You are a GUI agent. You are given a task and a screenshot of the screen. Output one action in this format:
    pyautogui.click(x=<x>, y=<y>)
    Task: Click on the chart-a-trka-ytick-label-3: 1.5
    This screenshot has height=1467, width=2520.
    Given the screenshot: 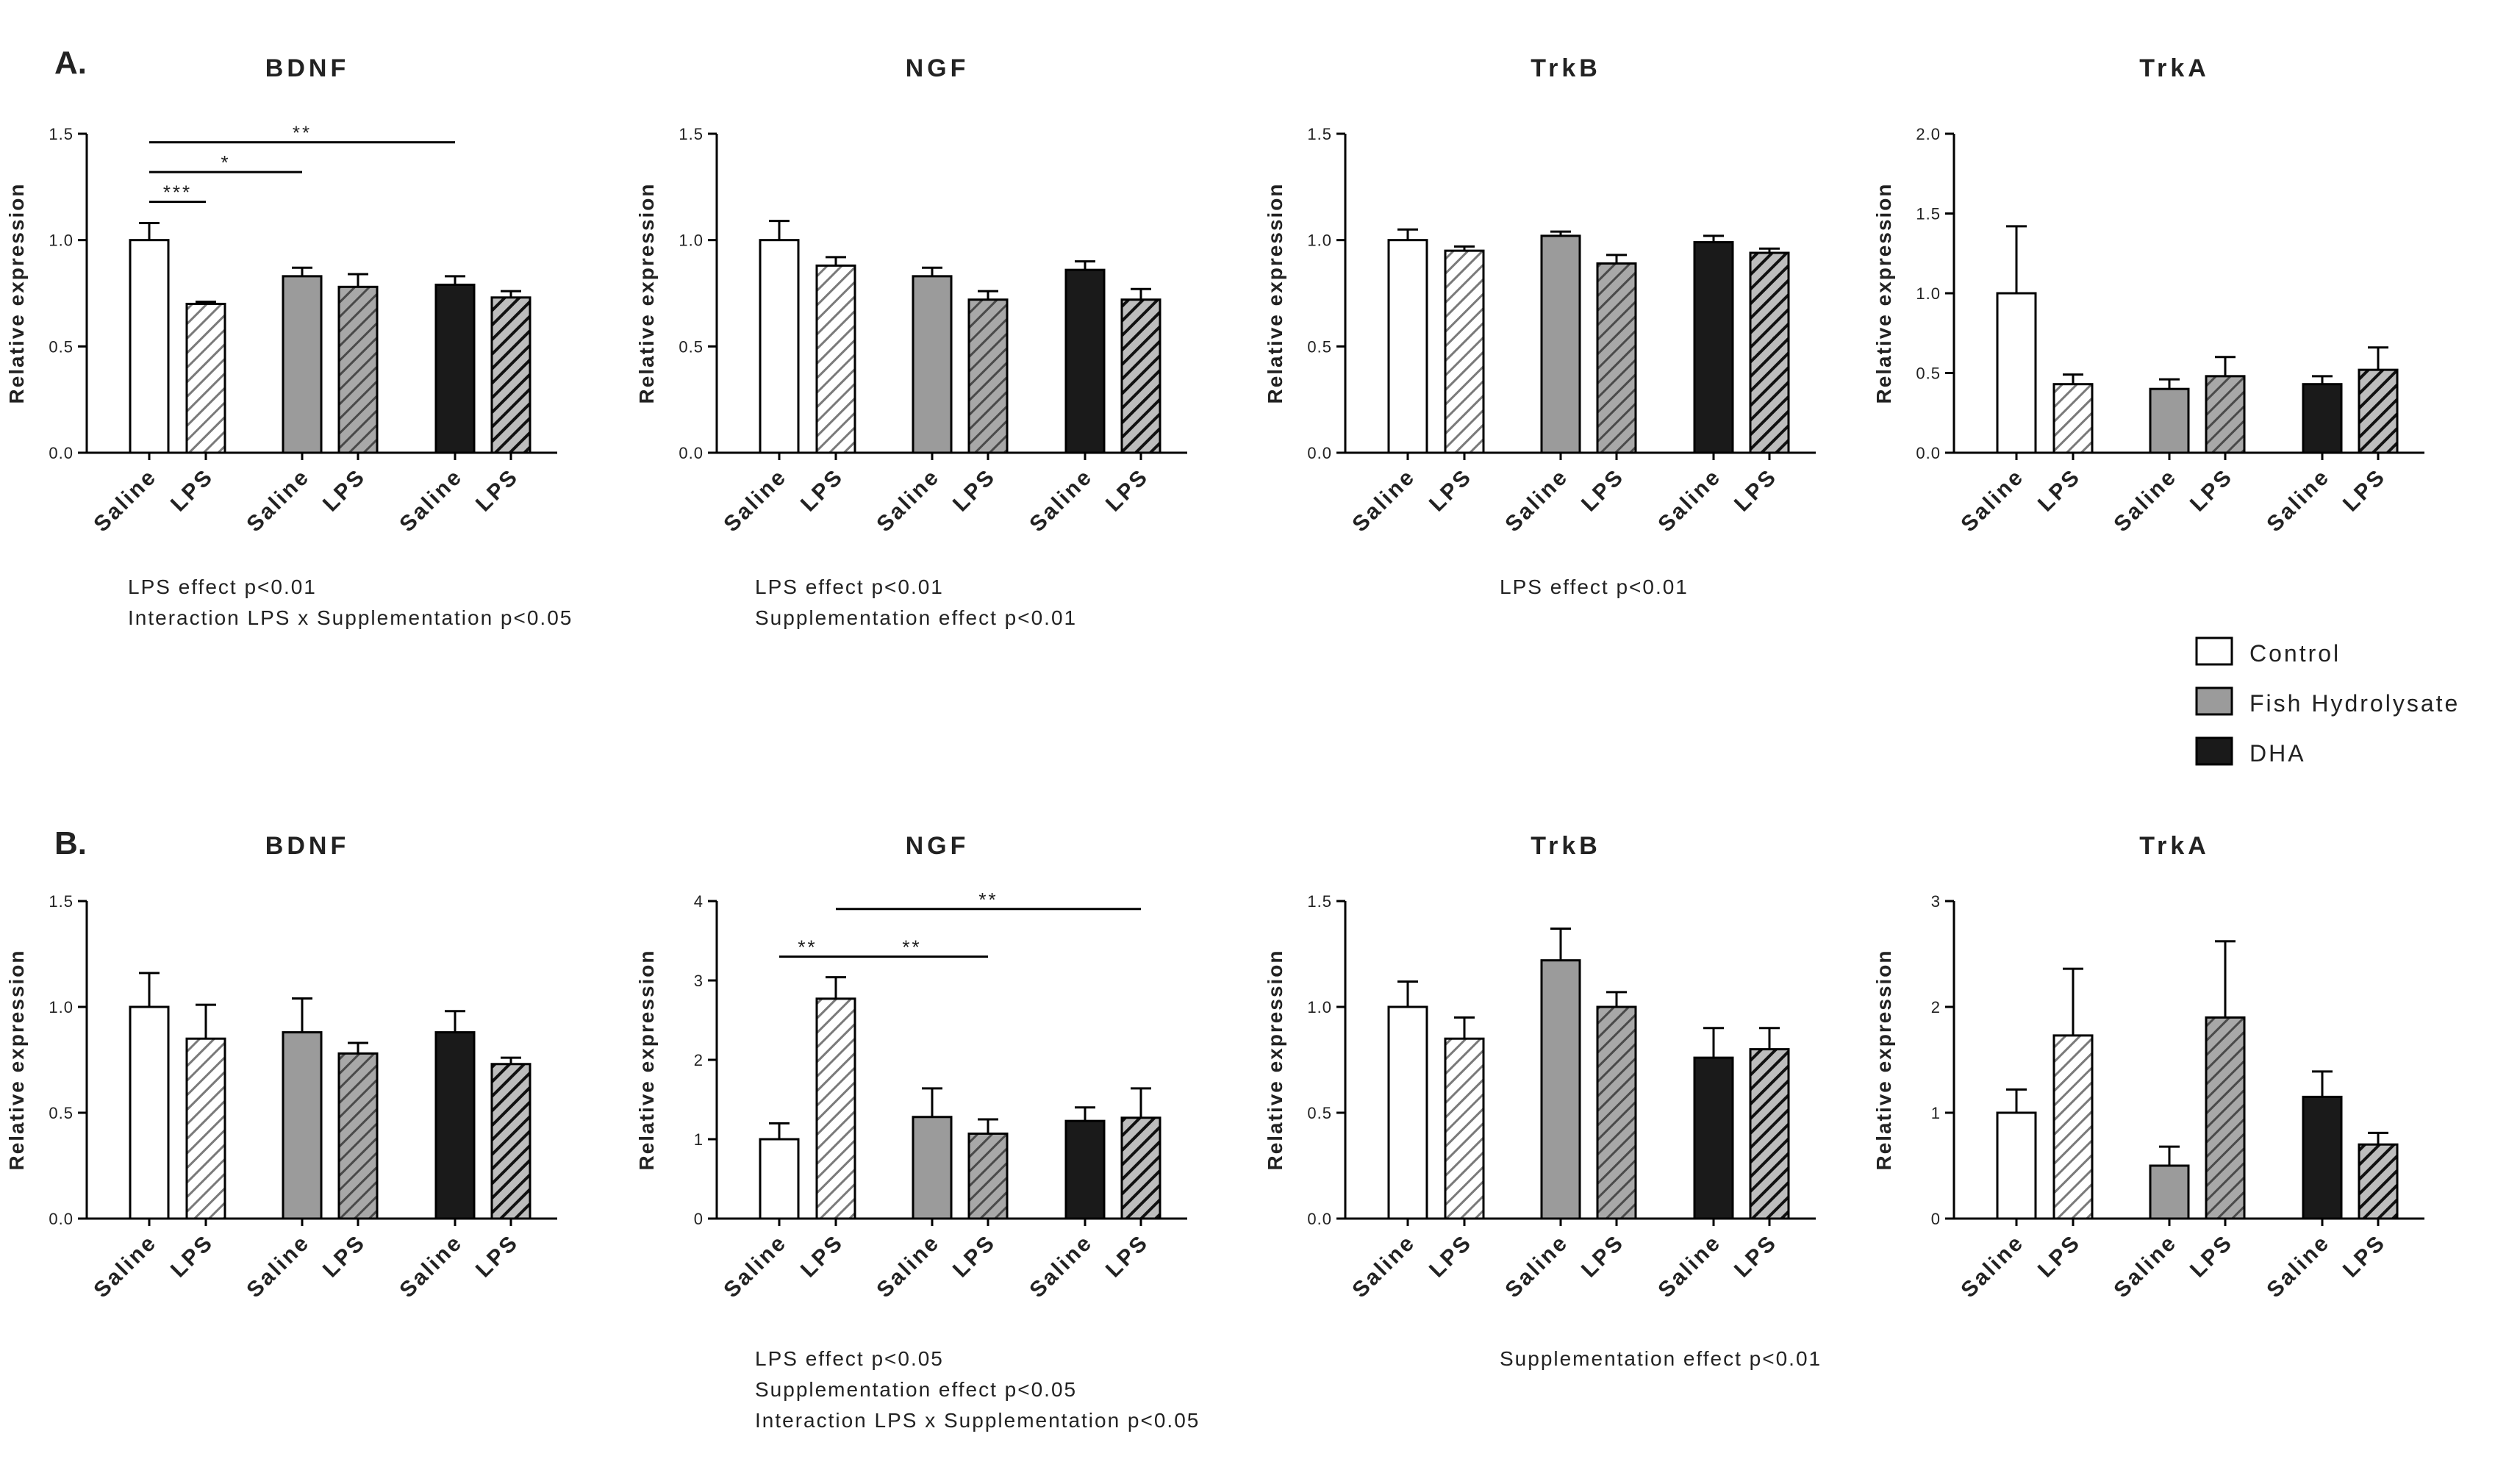 What is the action you would take?
    pyautogui.click(x=1928, y=214)
    